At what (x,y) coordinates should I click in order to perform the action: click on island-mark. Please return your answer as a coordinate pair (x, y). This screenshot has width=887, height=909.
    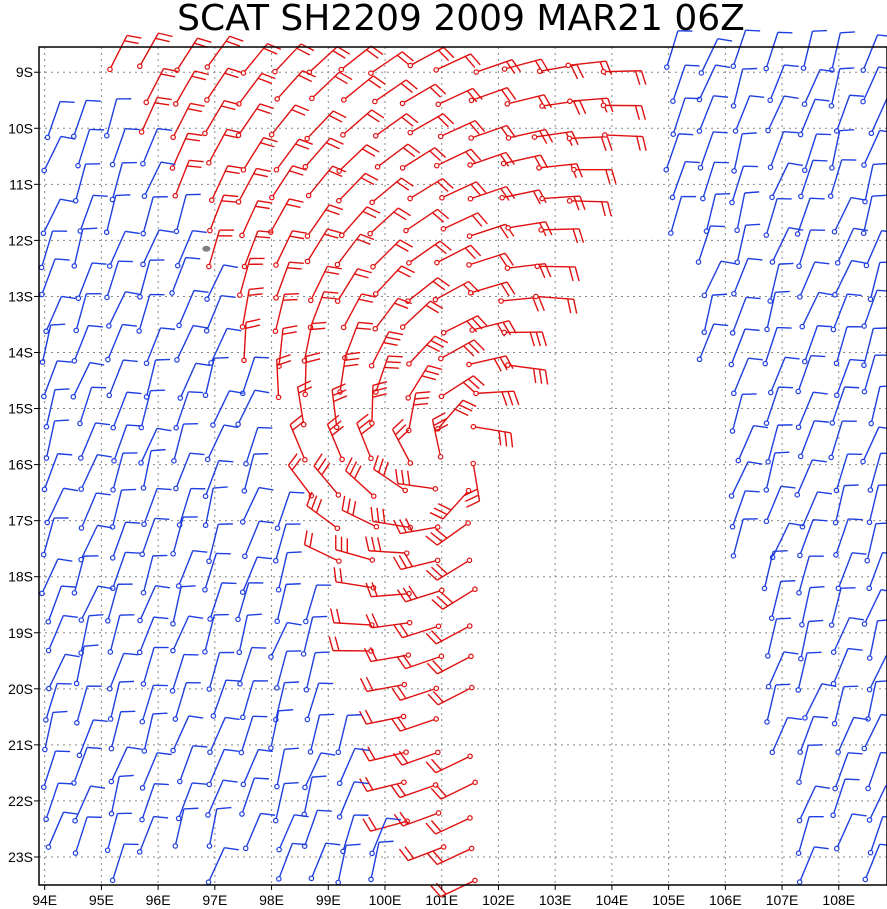
    Looking at the image, I should click on (206, 248).